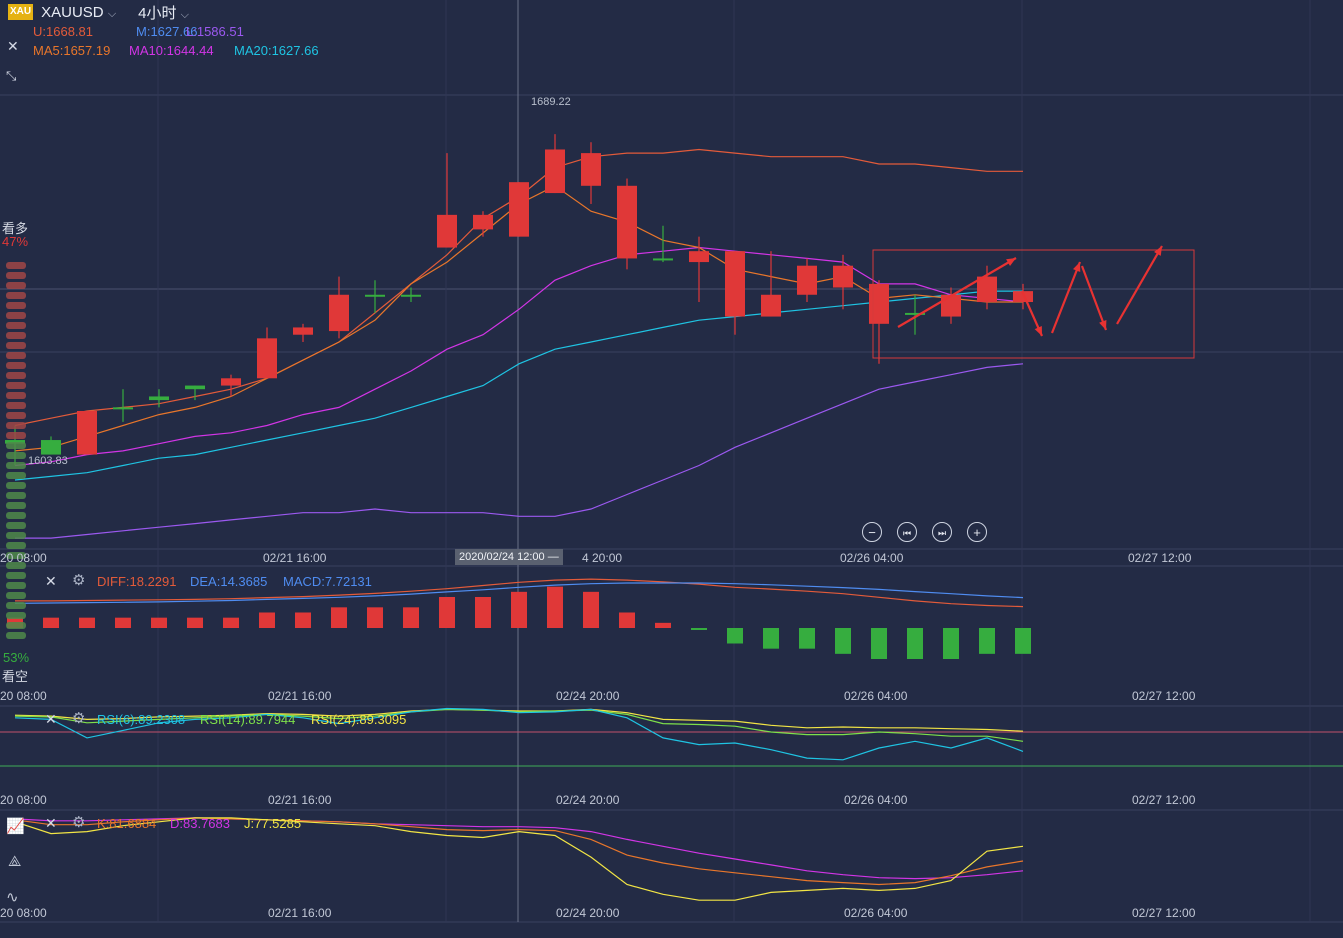 This screenshot has width=1343, height=938. Describe the element at coordinates (15, 861) in the screenshot. I see `drawing-compass-icon: ⟁` at that location.